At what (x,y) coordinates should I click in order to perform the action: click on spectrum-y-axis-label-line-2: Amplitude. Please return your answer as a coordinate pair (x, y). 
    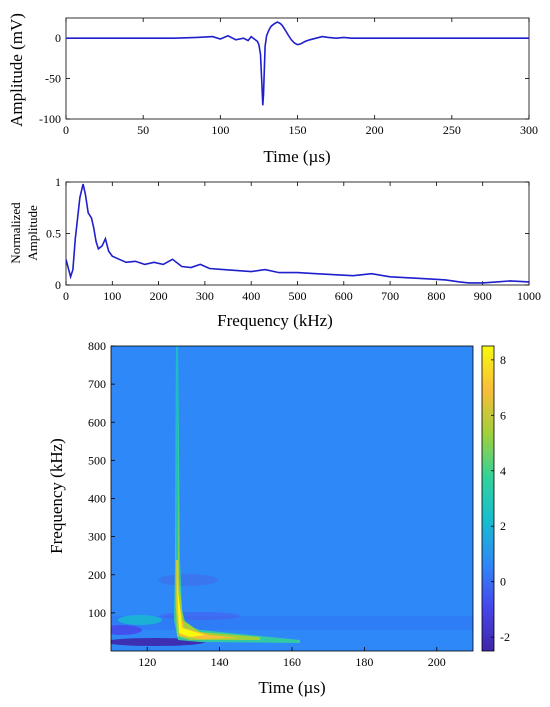
    Looking at the image, I should click on (32, 233).